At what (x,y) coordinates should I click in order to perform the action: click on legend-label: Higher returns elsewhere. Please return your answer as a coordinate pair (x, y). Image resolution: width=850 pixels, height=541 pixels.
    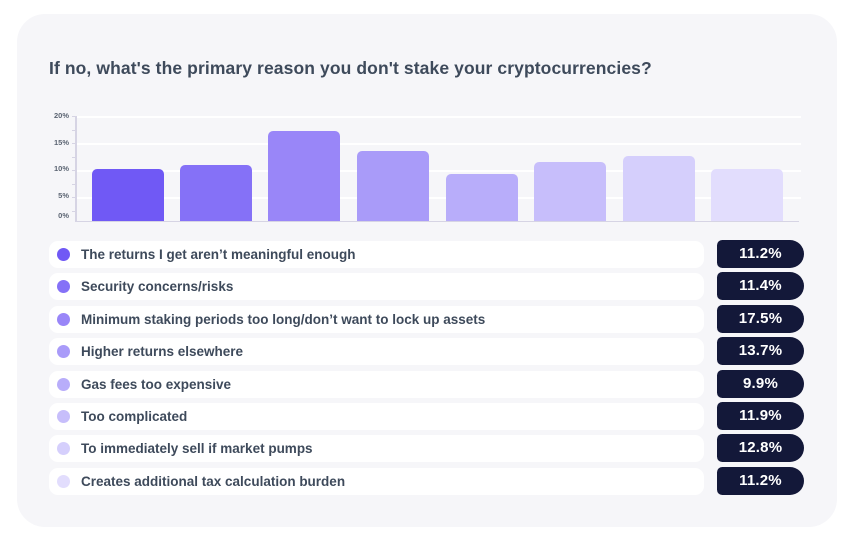
    Looking at the image, I should click on (162, 351).